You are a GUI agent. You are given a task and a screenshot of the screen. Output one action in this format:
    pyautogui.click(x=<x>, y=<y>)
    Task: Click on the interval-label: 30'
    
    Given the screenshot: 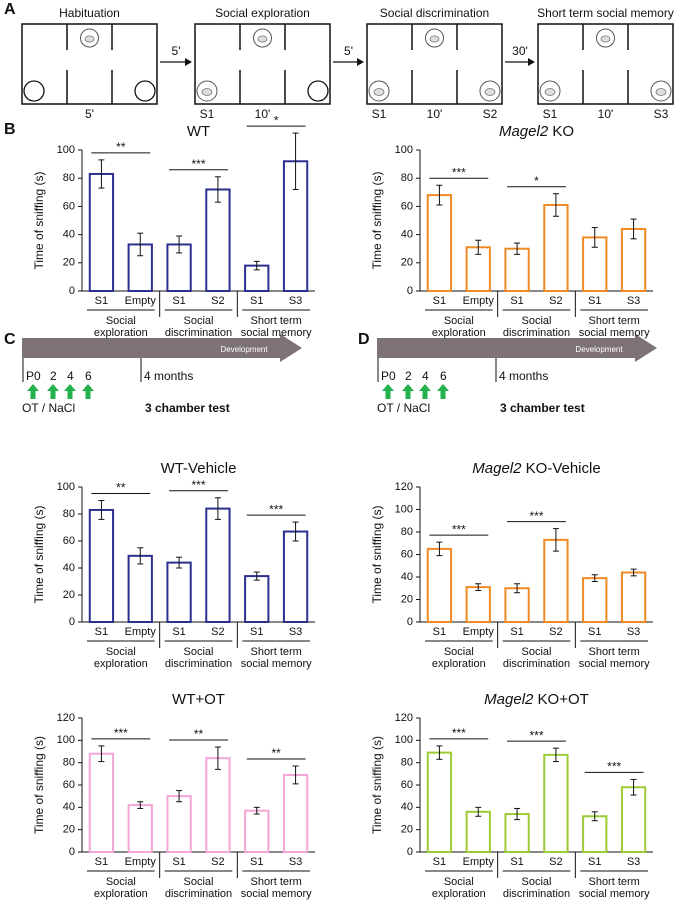 What is the action you would take?
    pyautogui.click(x=520, y=51)
    